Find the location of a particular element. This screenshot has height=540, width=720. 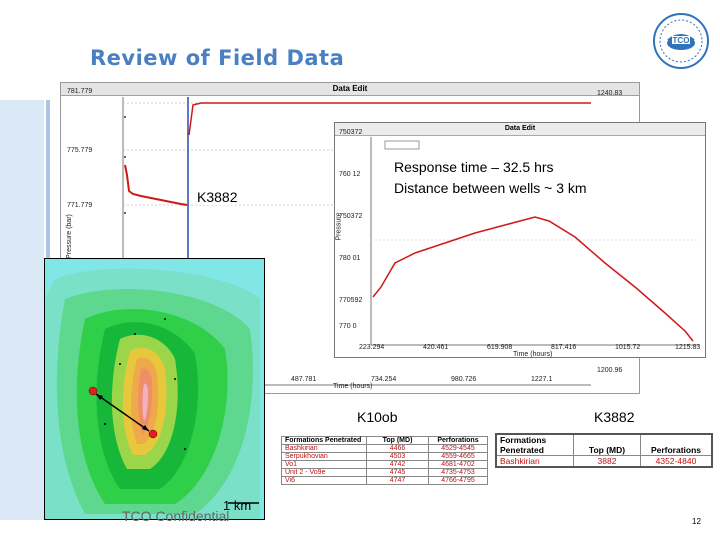

table-row: Vi6 4747 4766-4795 is located at coordinates (384, 480).